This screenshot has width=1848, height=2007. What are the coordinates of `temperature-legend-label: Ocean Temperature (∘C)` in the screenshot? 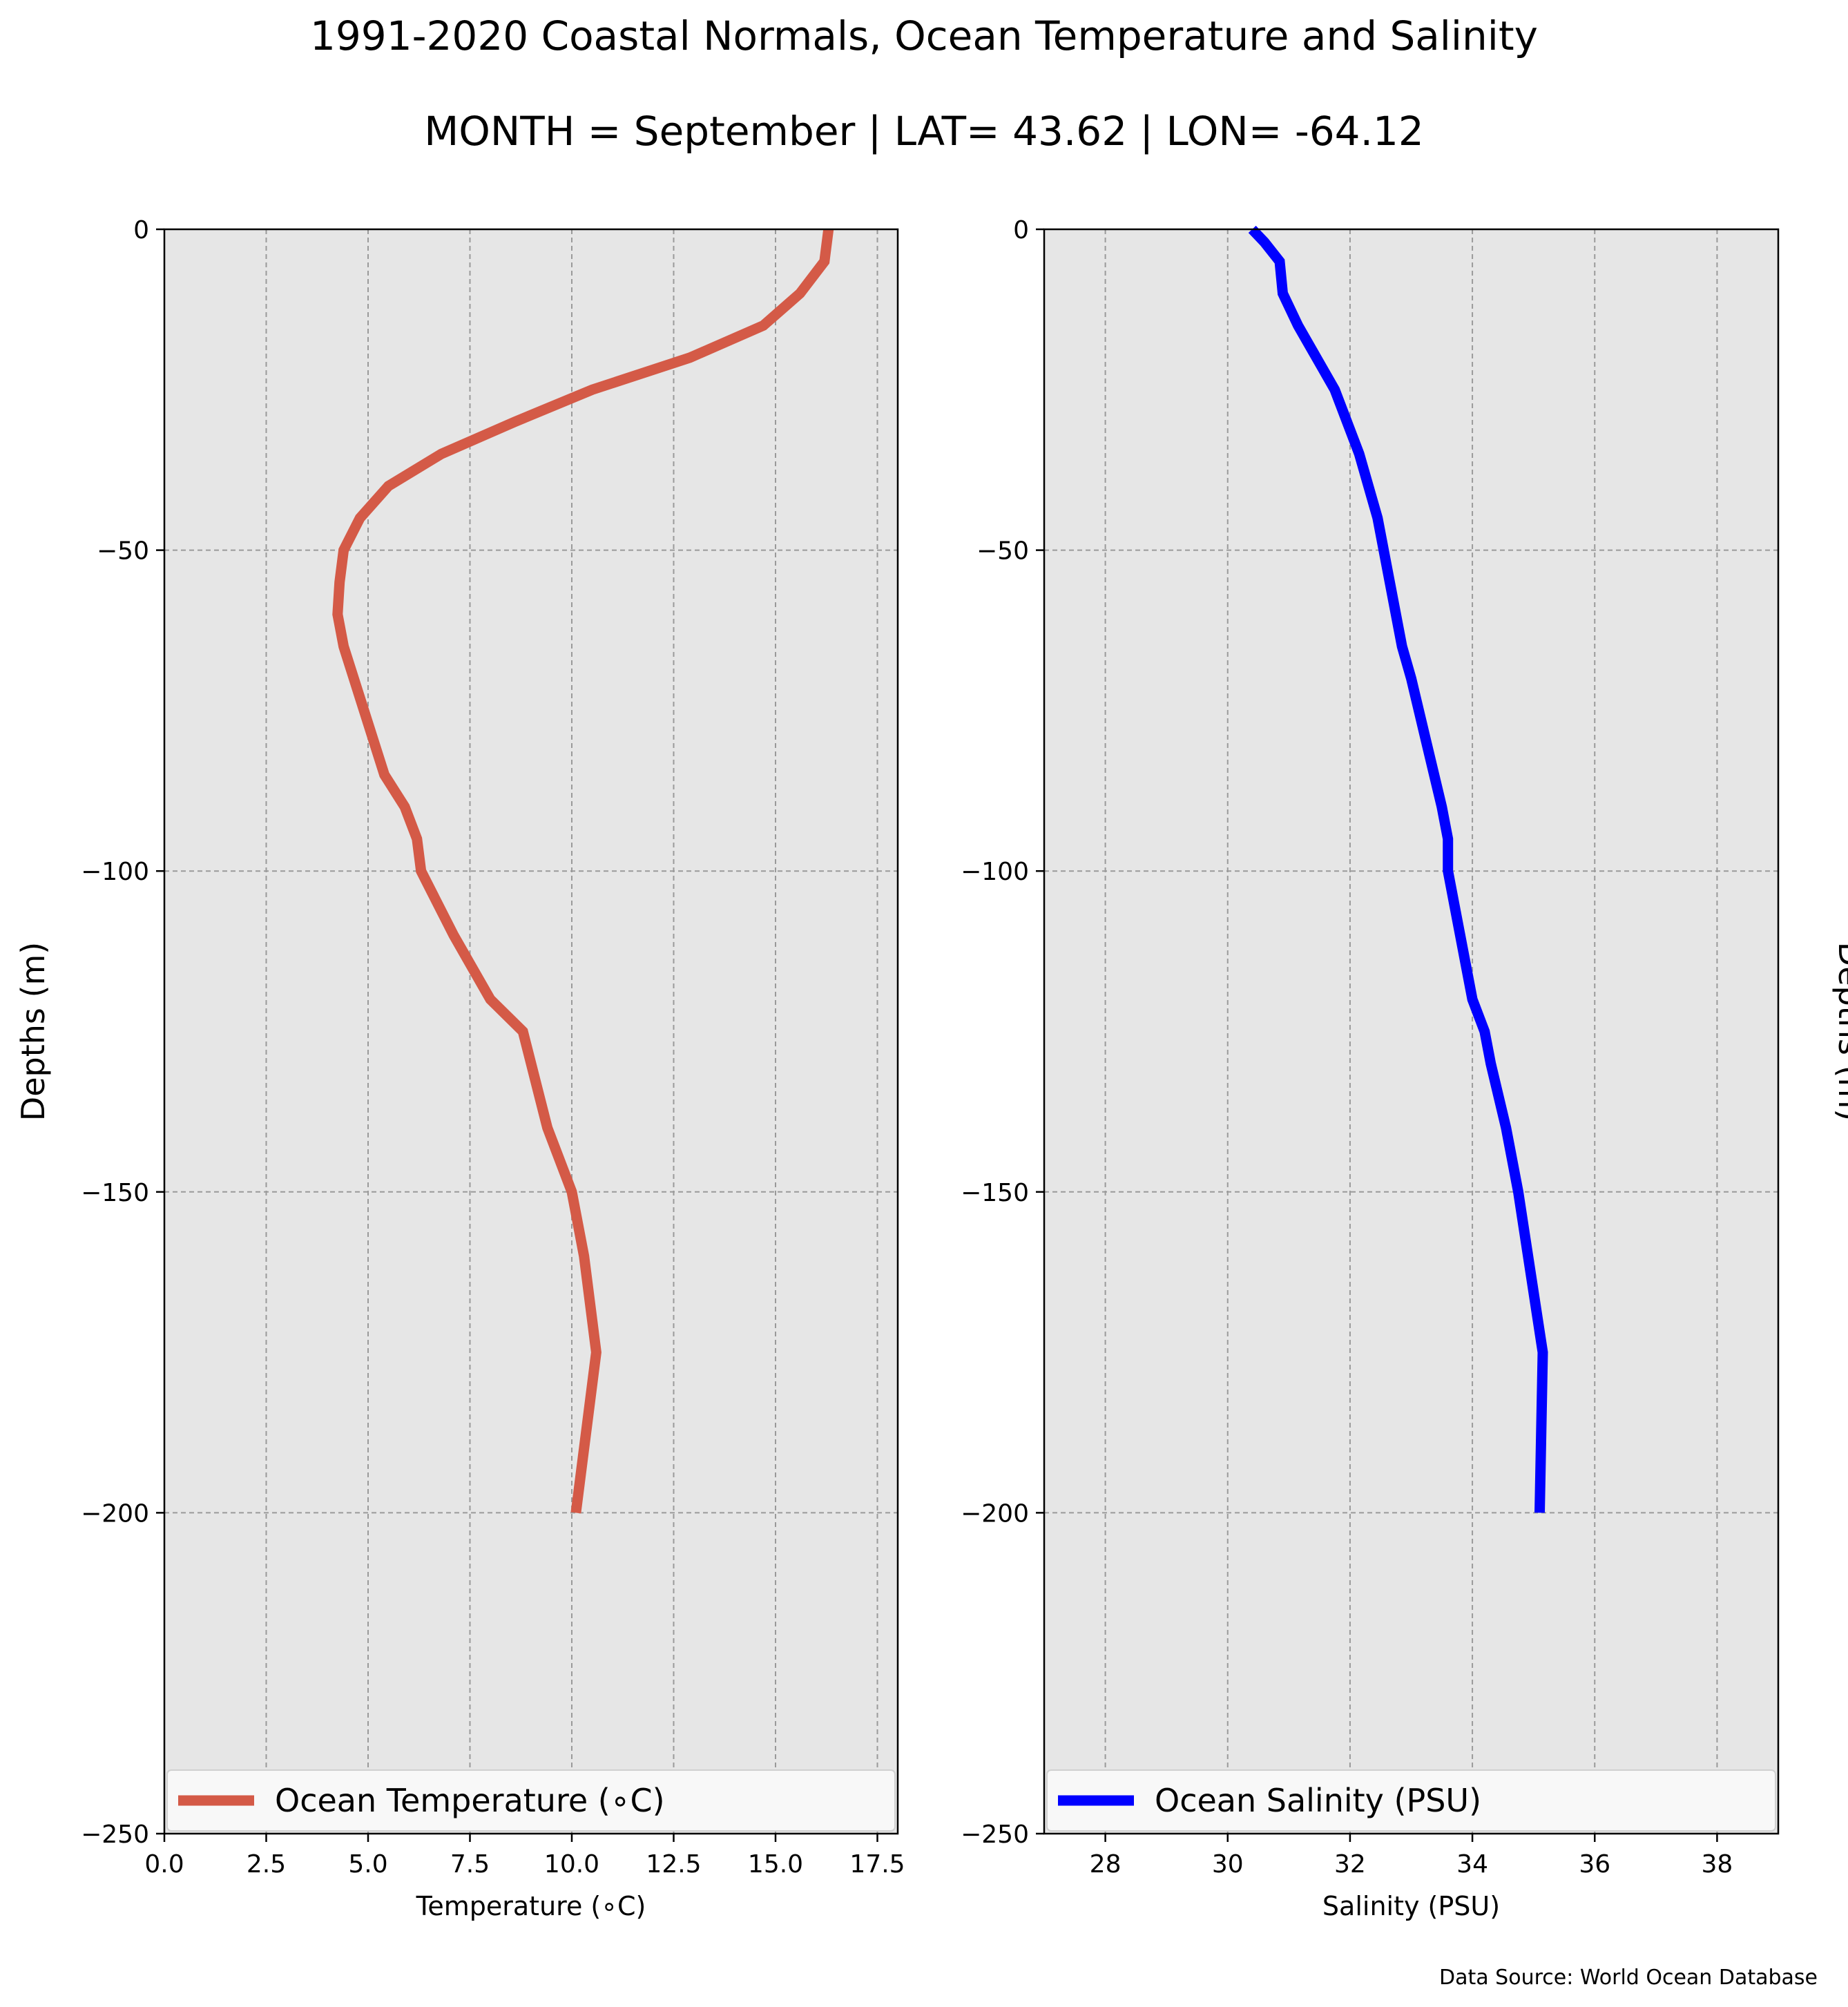 It's located at (470, 1800).